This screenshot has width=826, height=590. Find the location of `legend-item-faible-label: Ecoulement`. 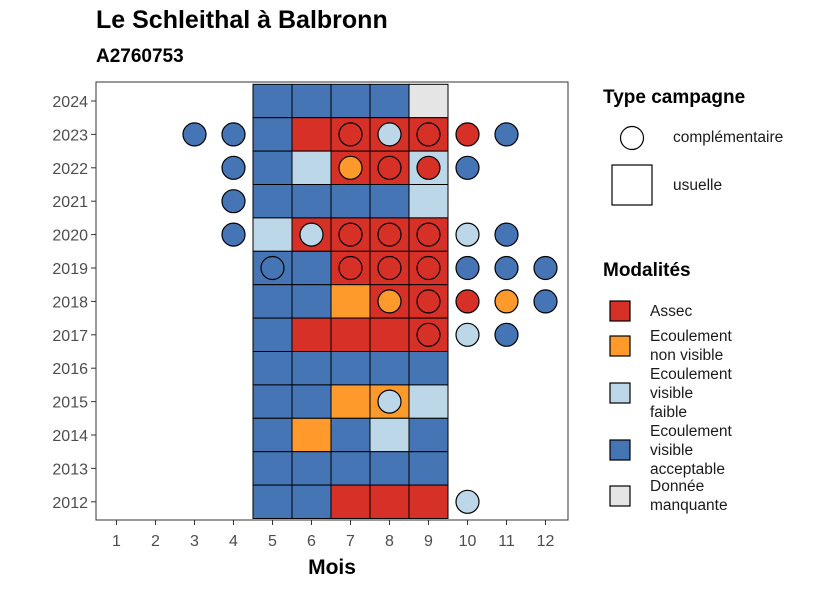

legend-item-faible-label: Ecoulement is located at coordinates (691, 374).